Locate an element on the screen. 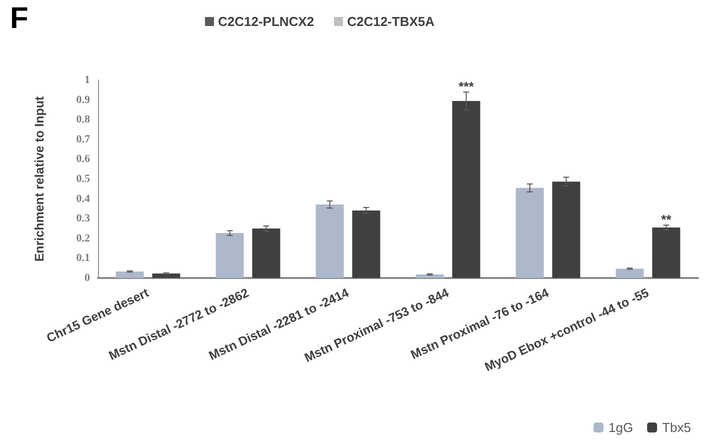 The image size is (706, 443). legend-label: Tbx5 is located at coordinates (677, 427).